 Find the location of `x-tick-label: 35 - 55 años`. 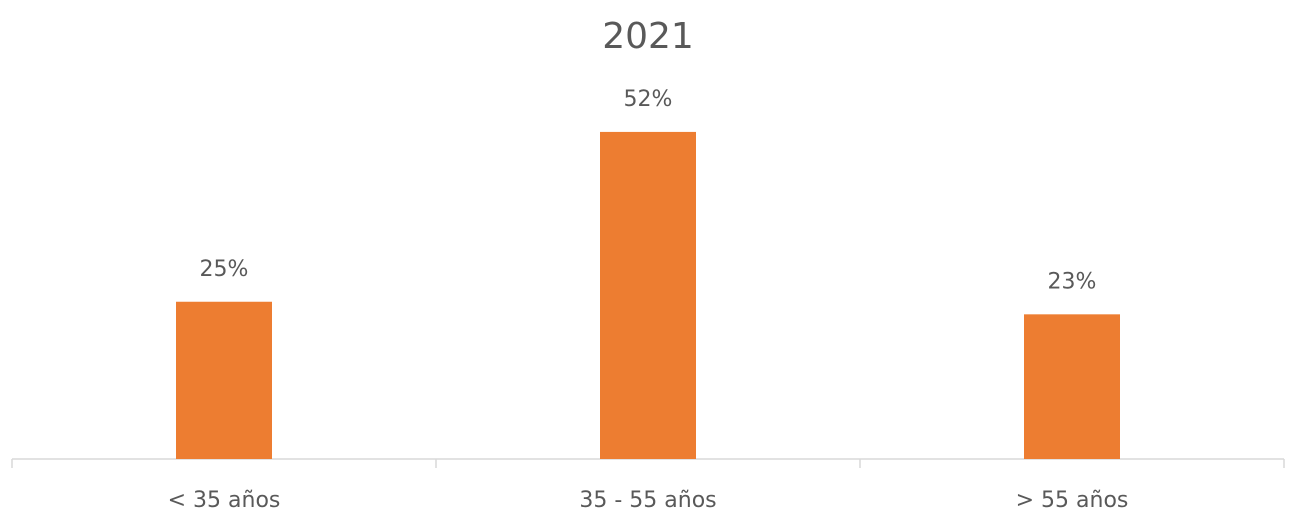

x-tick-label: 35 - 55 años is located at coordinates (647, 500).